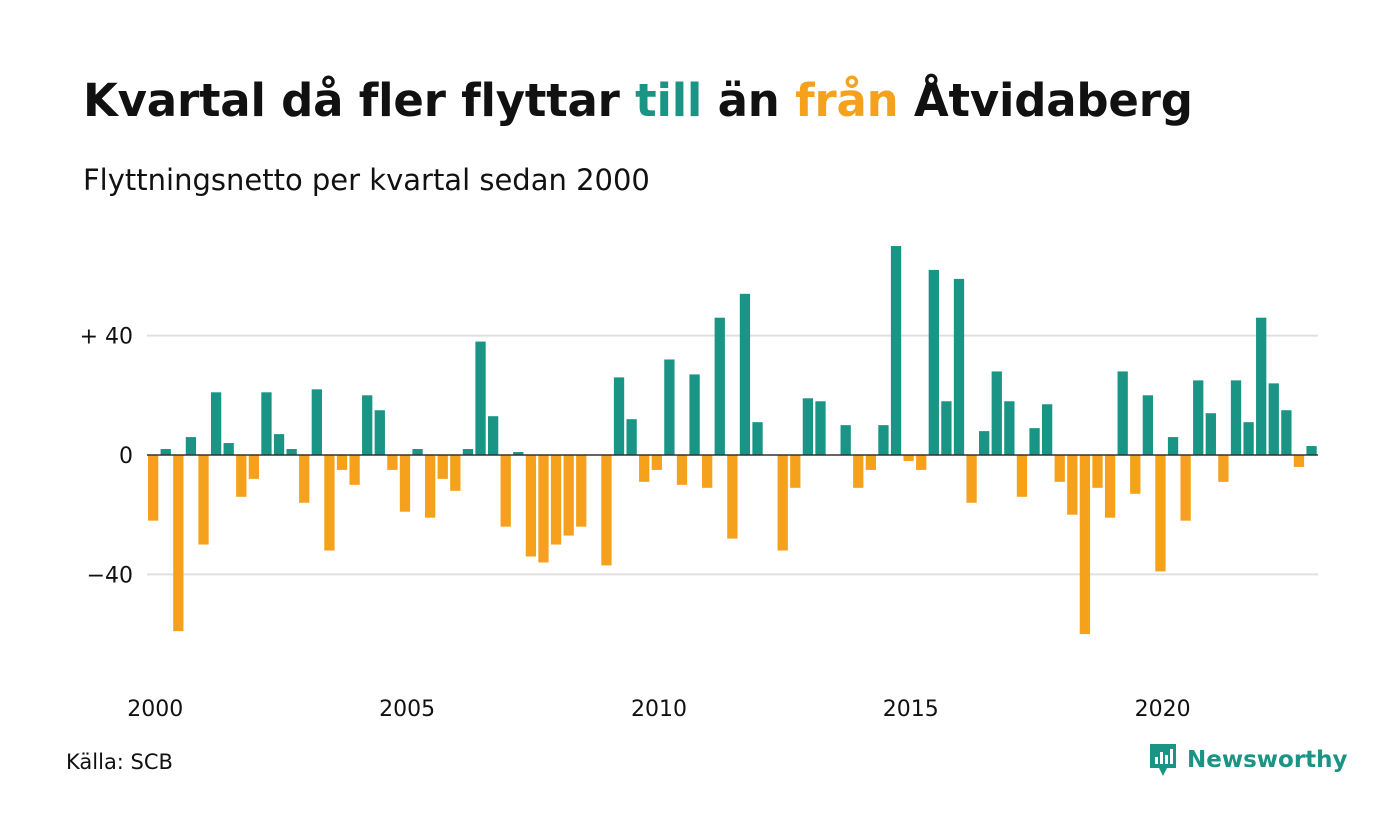  What do you see at coordinates (847, 100) in the screenshot?
I see `title-highlight-fran: från` at bounding box center [847, 100].